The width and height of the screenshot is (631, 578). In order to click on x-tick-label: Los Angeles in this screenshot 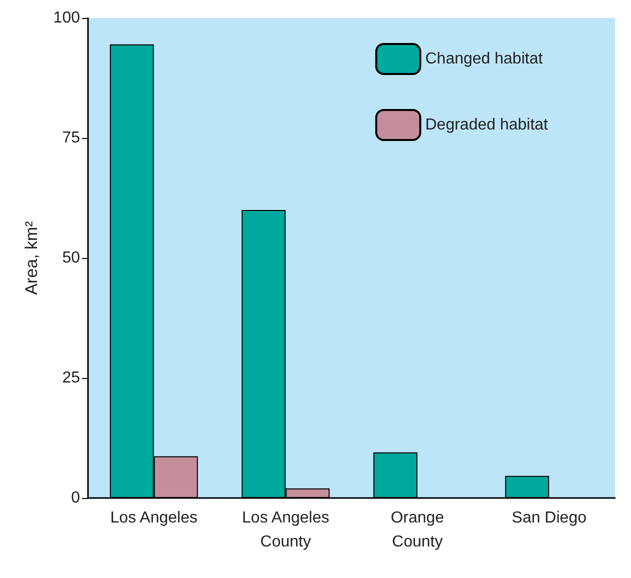, I will do `click(154, 518)`.